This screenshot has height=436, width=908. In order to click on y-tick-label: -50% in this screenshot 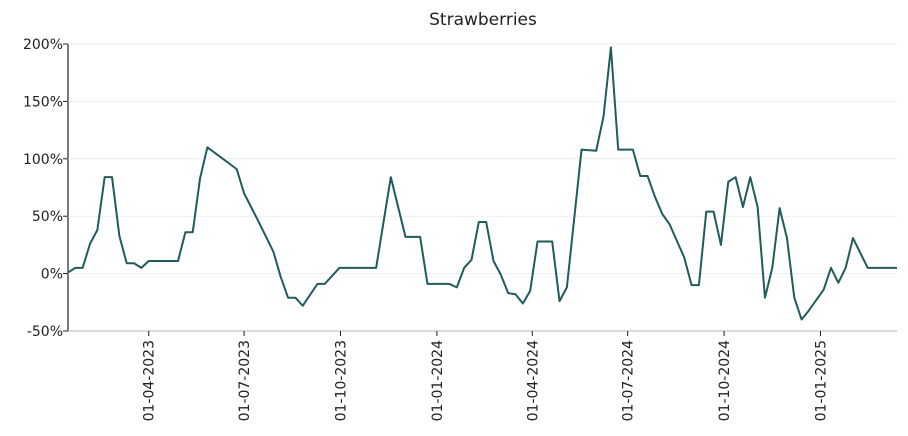, I will do `click(45, 332)`.